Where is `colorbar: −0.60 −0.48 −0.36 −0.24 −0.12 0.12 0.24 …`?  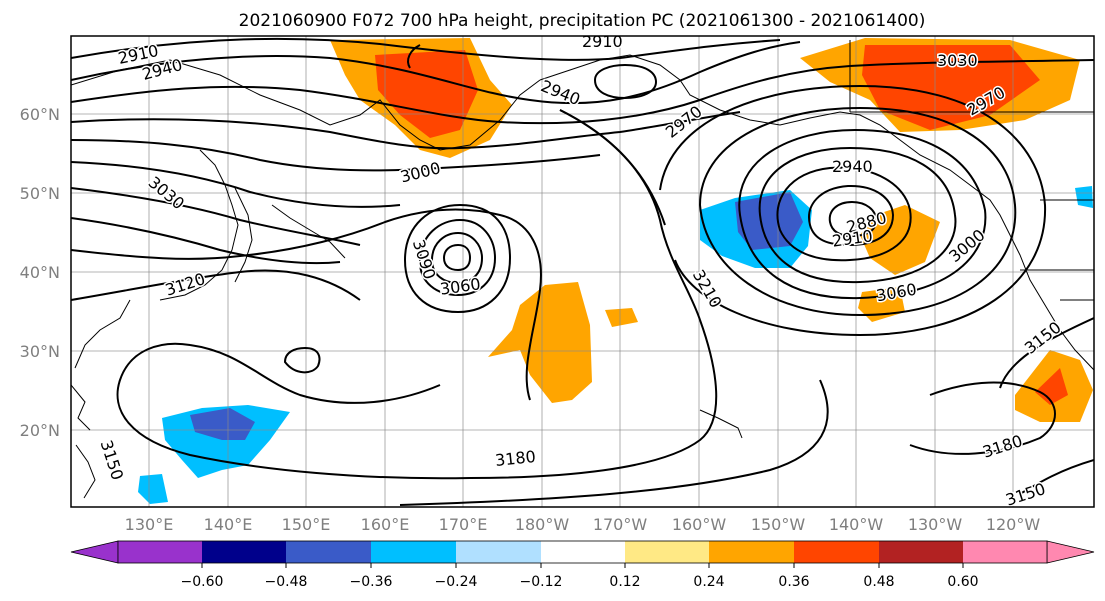 colorbar: −0.60 −0.48 −0.36 −0.24 −0.12 0.12 0.24 … is located at coordinates (582, 565).